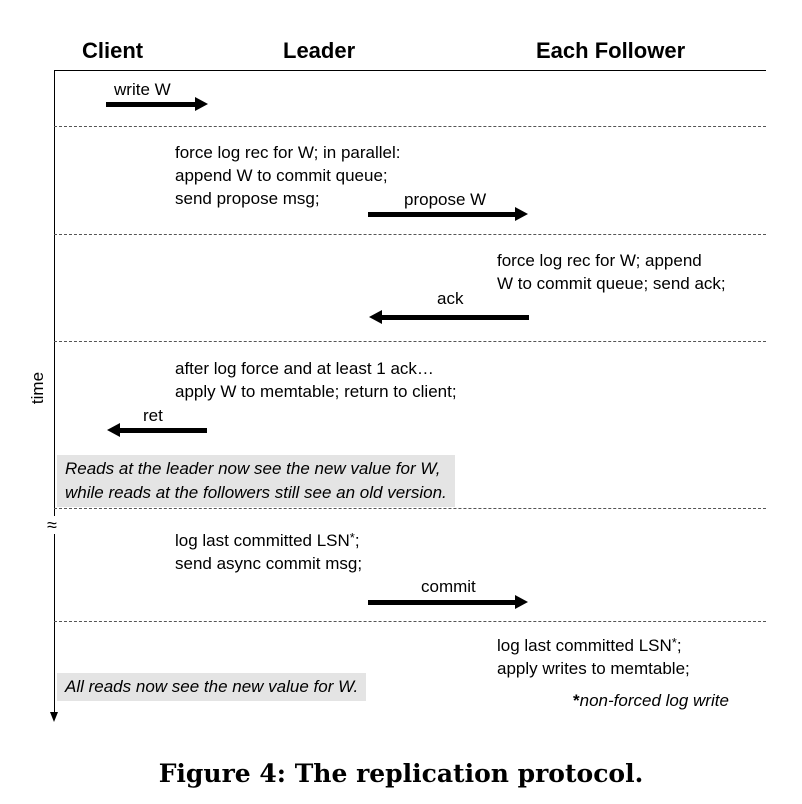  Describe the element at coordinates (593, 668) in the screenshot. I see `step-line: apply writes to memtable;` at that location.